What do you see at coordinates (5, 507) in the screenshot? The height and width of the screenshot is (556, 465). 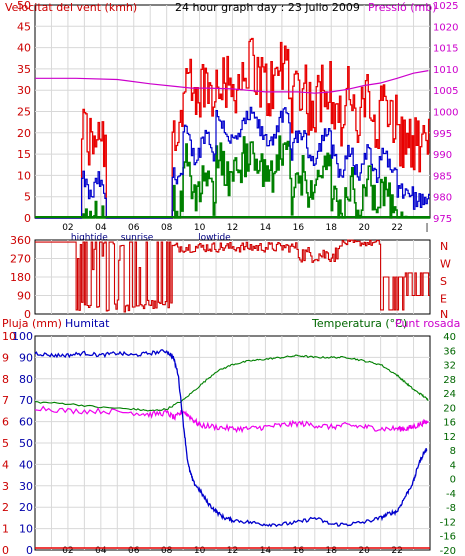 I see `ytick-label-rain: 2` at bounding box center [5, 507].